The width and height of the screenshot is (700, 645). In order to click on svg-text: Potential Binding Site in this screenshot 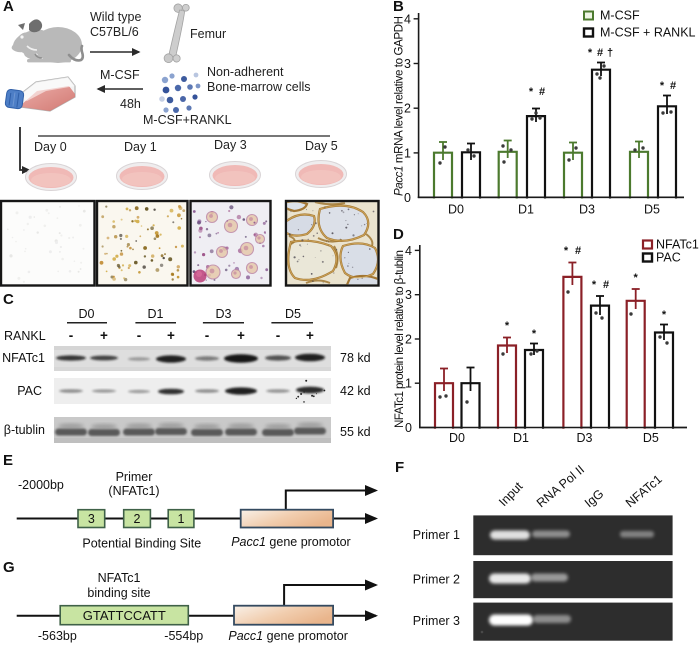, I will do `click(141, 544)`.